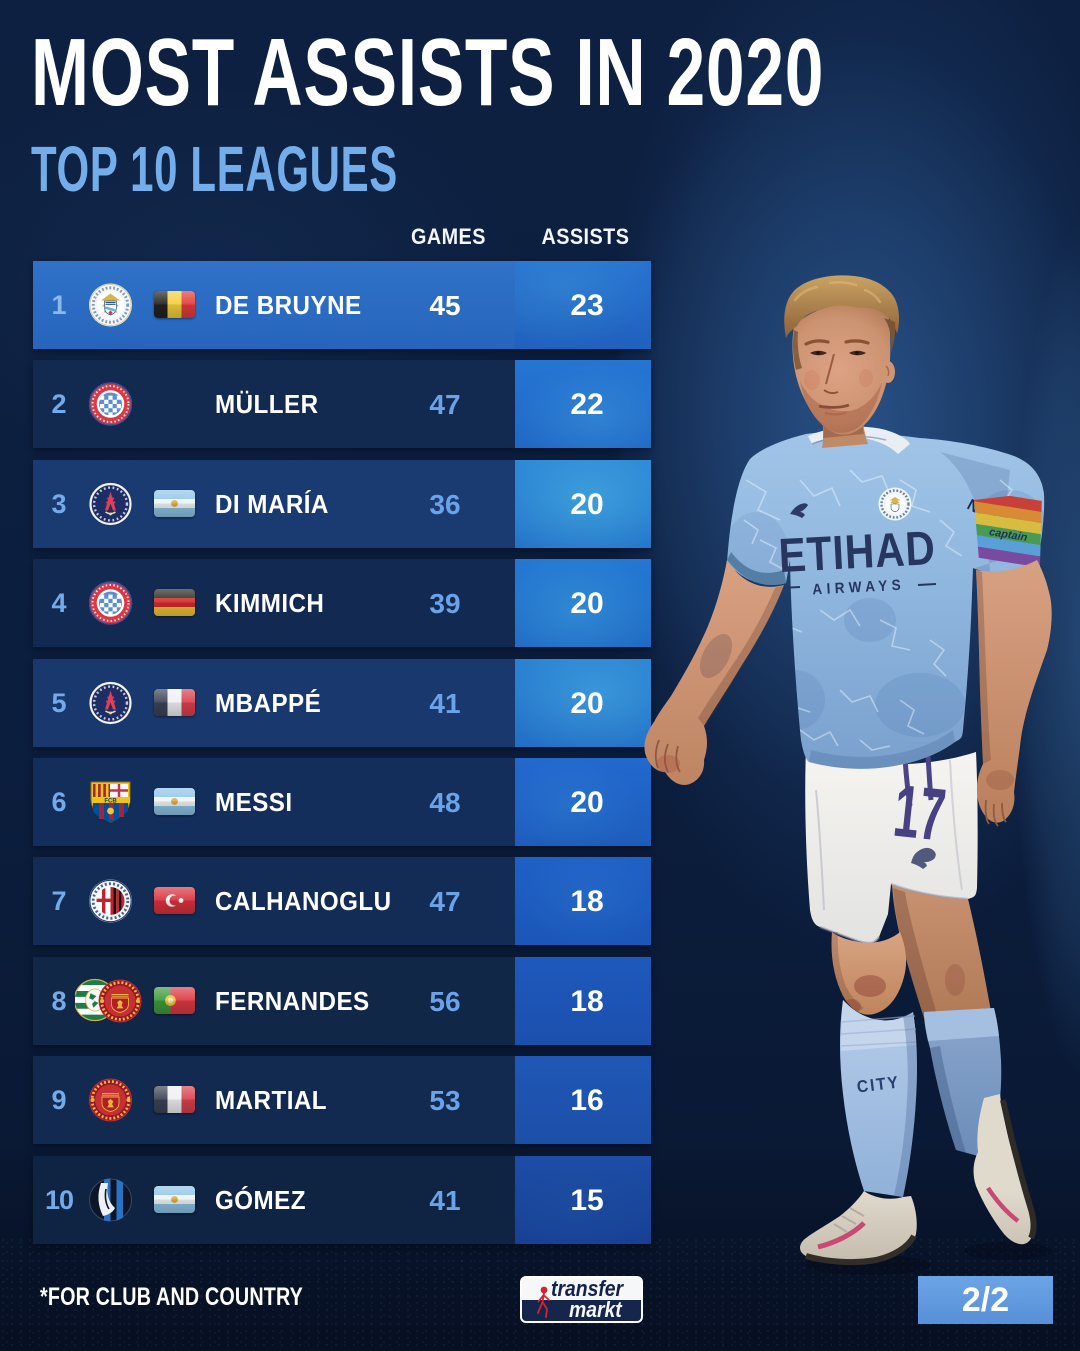 This screenshot has height=1351, width=1080. I want to click on svg-text: CITY, so click(878, 1085).